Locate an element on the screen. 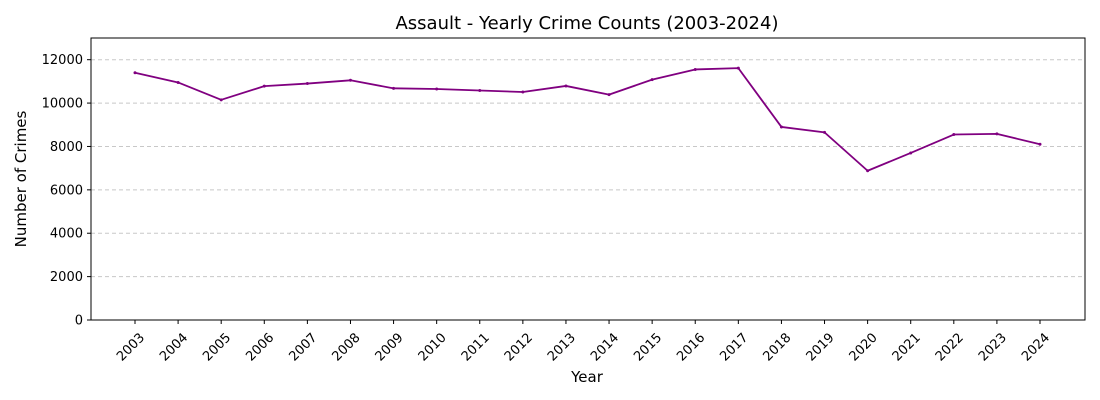 The image size is (1100, 400). x-tick-label: 2018 is located at coordinates (777, 347).